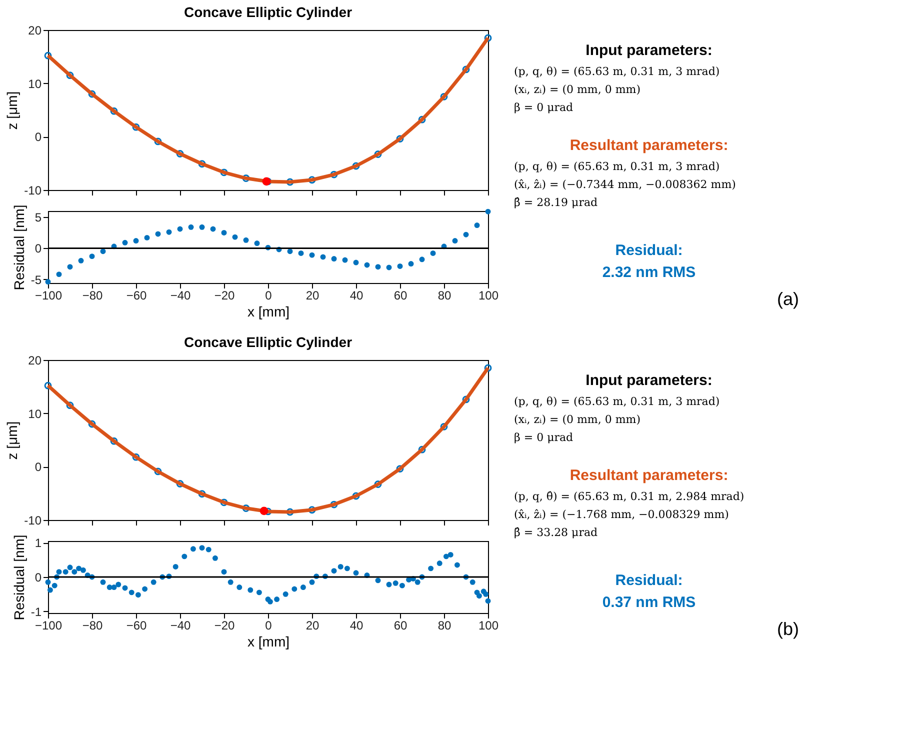 This screenshot has width=904, height=739. Describe the element at coordinates (629, 496) in the screenshot. I see `text: (p, q, θ̂) = (65.63 m, 0.31 m, 2.984 mrad)` at that location.